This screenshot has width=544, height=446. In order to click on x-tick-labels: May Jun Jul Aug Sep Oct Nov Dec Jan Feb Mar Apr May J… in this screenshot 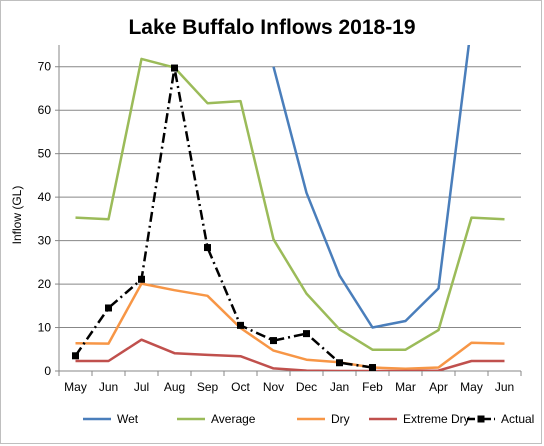, I will do `click(289, 387)`.